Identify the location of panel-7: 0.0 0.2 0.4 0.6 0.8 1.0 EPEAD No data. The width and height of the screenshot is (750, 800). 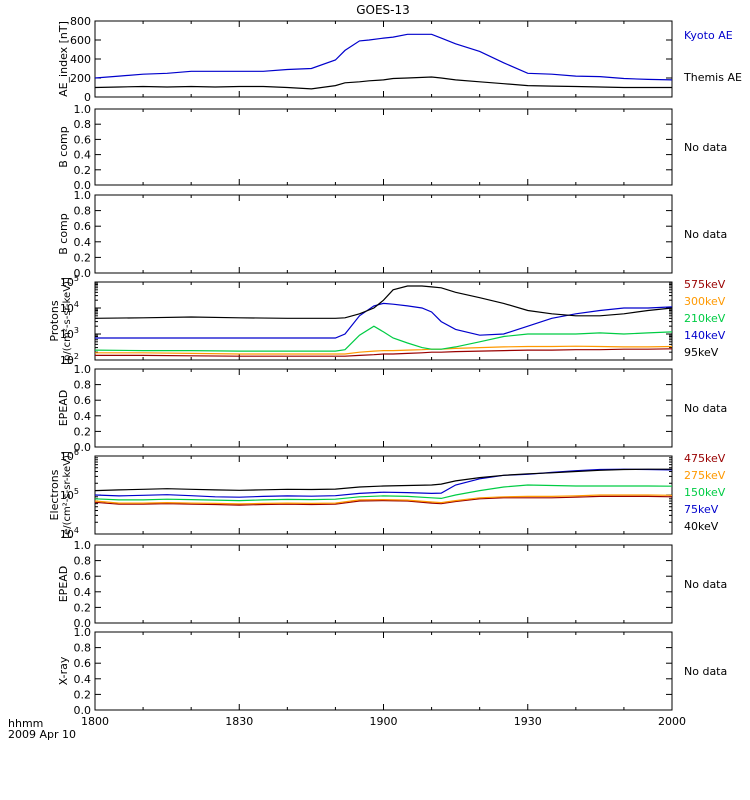
(392, 584).